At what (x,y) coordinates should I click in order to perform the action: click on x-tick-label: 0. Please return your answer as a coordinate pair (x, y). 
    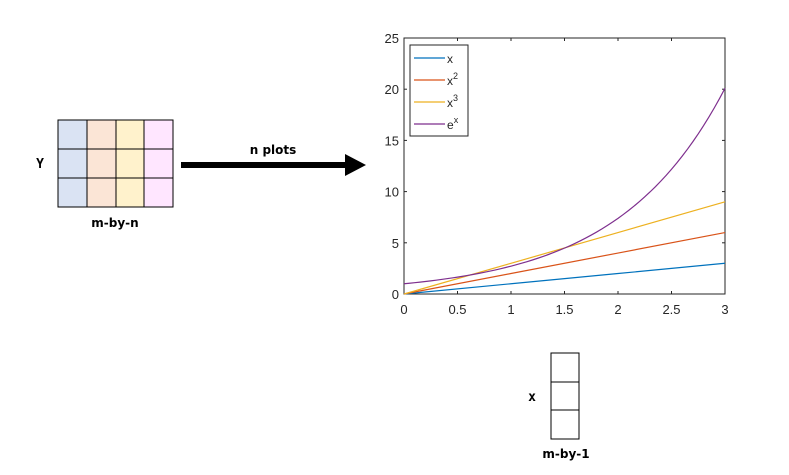
    Looking at the image, I should click on (403, 309).